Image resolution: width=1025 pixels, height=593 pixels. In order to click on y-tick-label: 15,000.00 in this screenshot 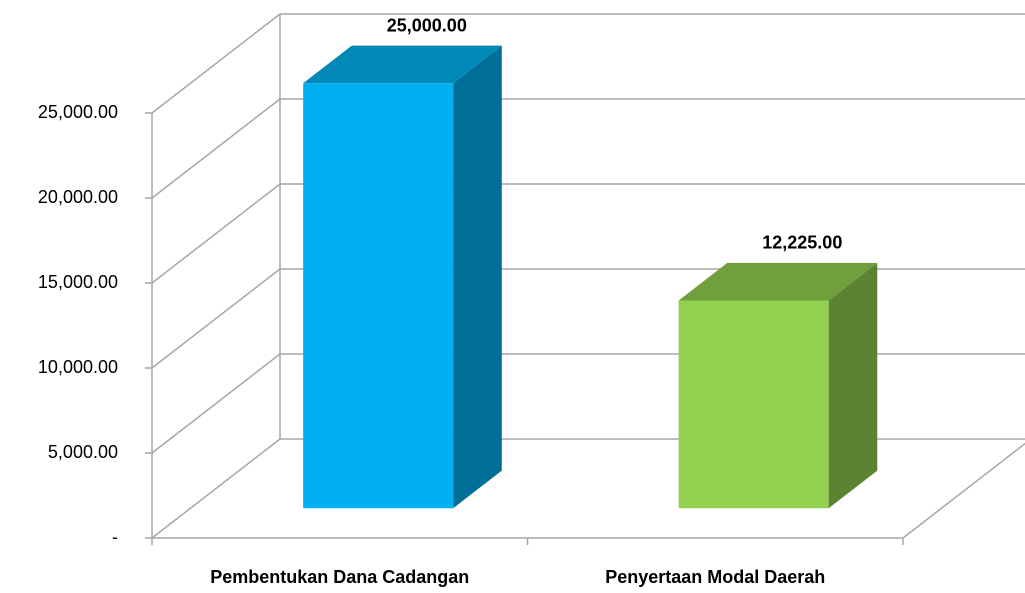, I will do `click(78, 282)`.